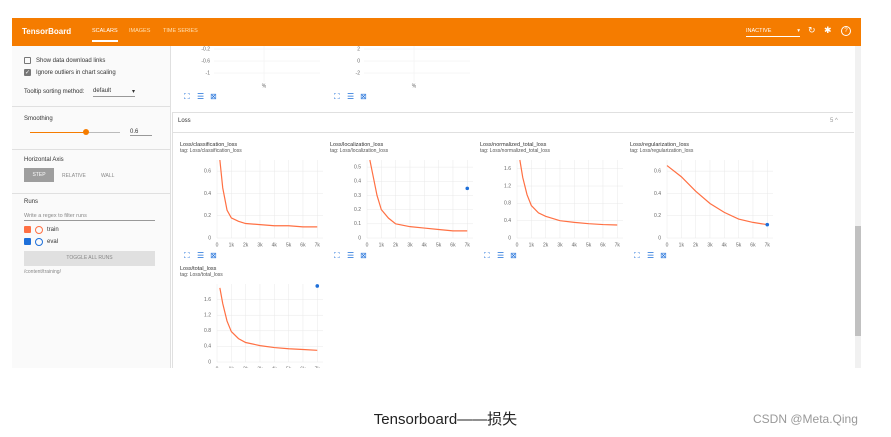 This screenshot has height=437, width=891. I want to click on y-tick-label: 0.4, so click(507, 221).